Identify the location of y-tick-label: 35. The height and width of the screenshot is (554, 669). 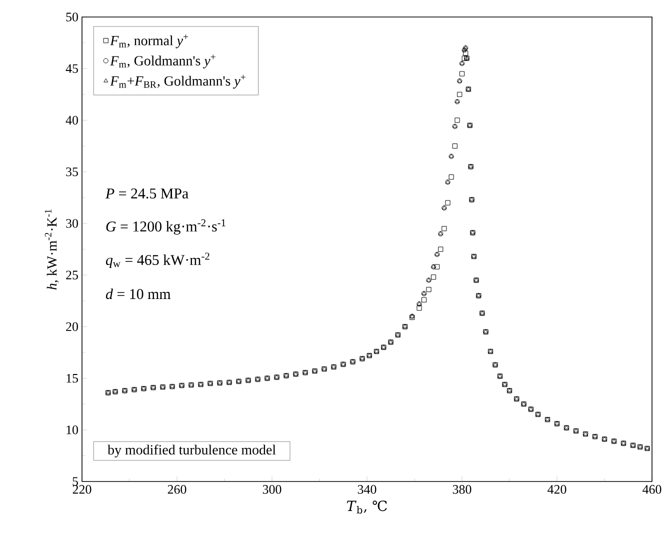
(72, 171).